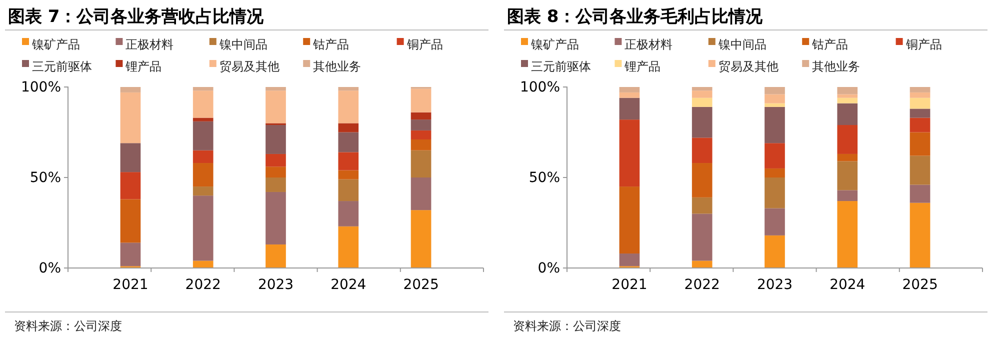  Describe the element at coordinates (635, 17) in the screenshot. I see `chart-title: 图表 8：公司各业务毛利占比情况` at that location.